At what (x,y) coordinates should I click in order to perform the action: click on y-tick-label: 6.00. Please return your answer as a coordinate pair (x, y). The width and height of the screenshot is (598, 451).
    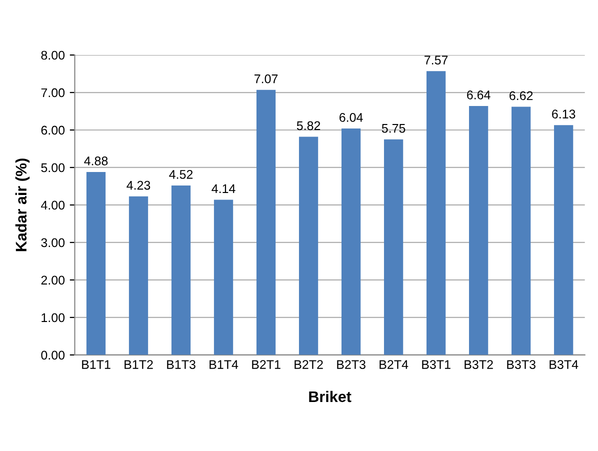
    Looking at the image, I should click on (53, 130).